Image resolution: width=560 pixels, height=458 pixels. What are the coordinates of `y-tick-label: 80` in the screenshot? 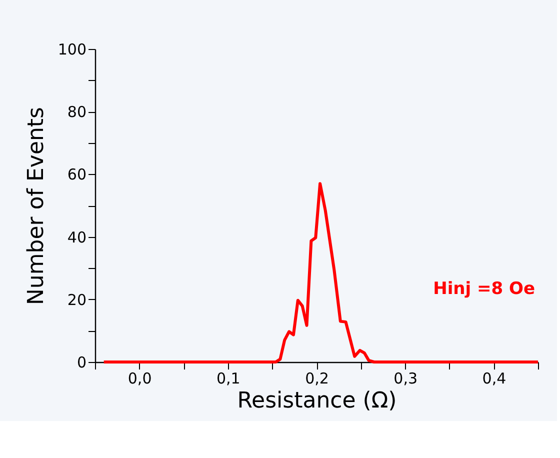 It's located at (76, 112).